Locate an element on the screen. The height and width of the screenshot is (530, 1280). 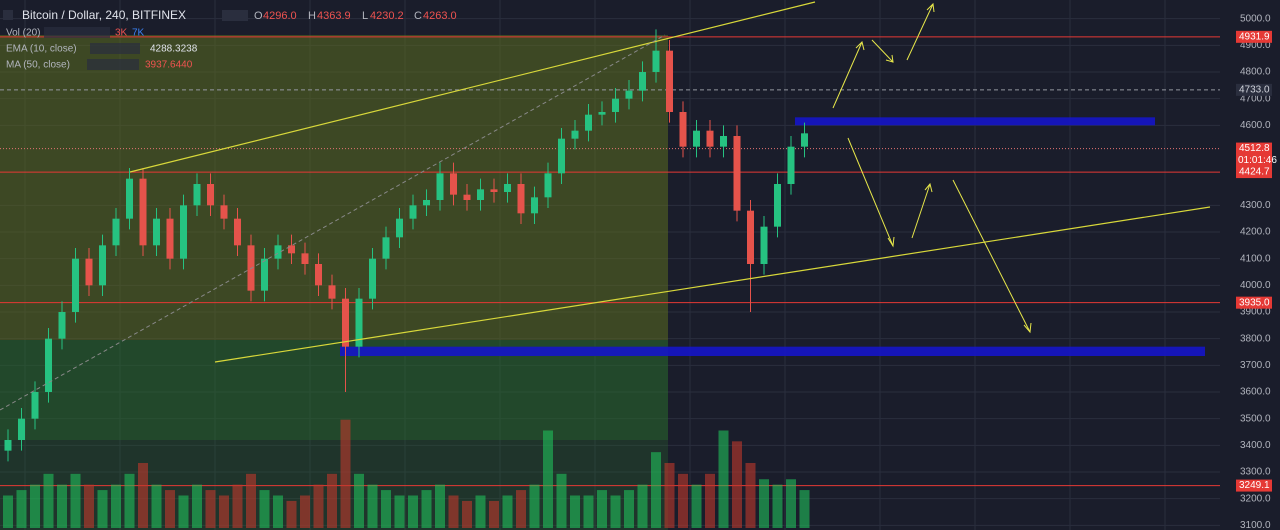
price-tag-label: 4512.8 is located at coordinates (1254, 148).